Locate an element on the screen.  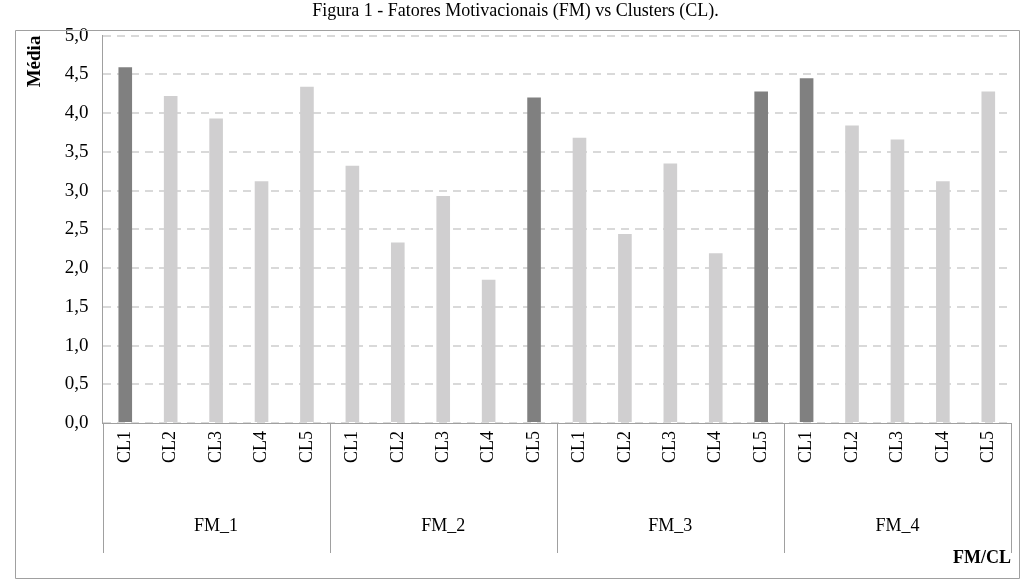
text: FM_3 is located at coordinates (670, 524).